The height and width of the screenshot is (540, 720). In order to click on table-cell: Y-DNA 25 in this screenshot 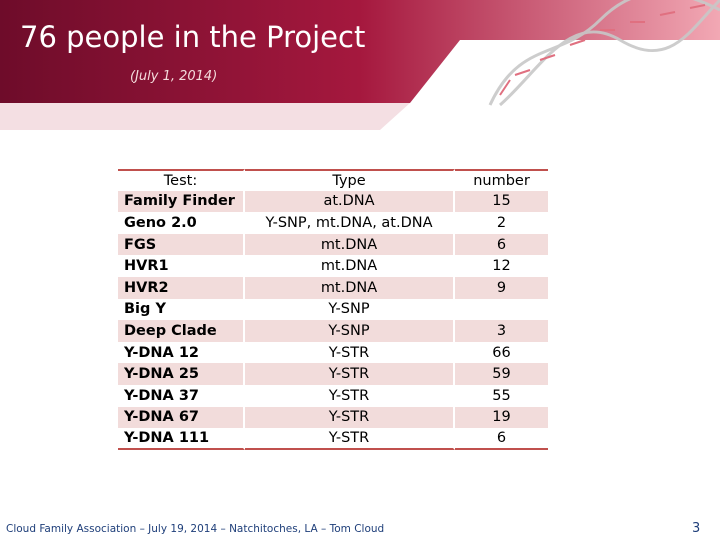, I will do `click(181, 374)`.